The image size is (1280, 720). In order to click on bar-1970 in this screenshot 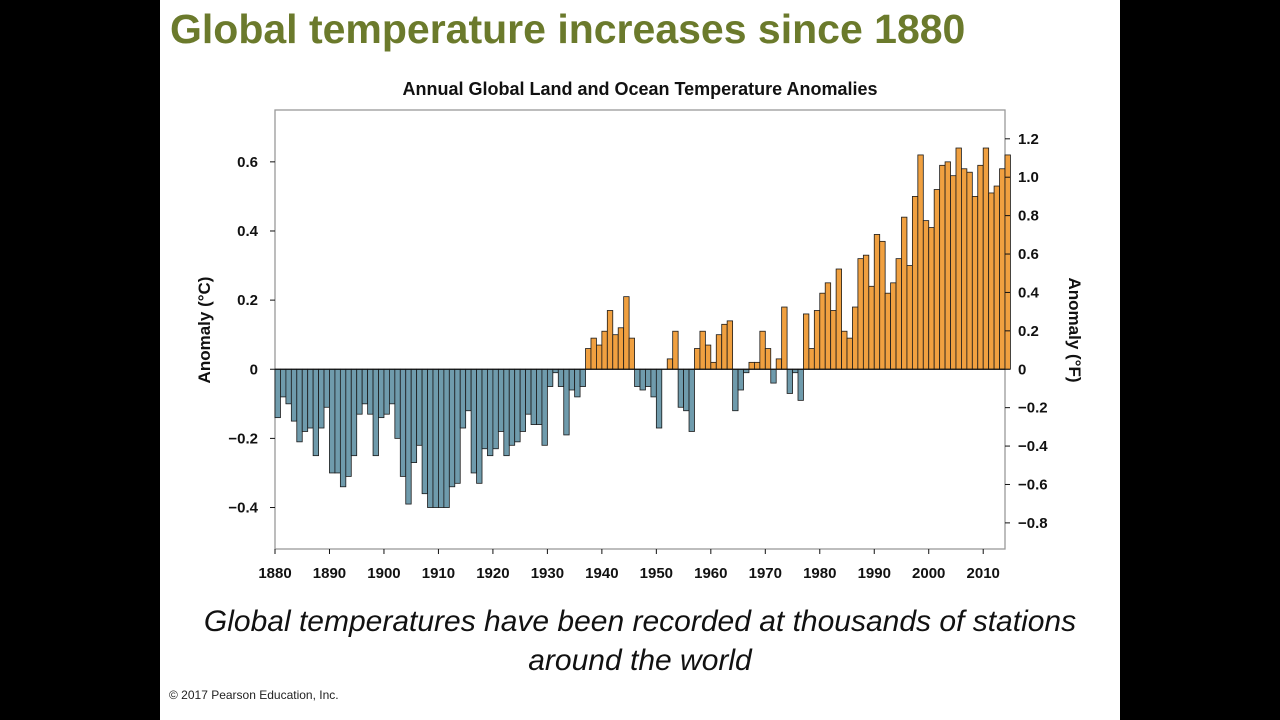, I will do `click(768, 359)`.